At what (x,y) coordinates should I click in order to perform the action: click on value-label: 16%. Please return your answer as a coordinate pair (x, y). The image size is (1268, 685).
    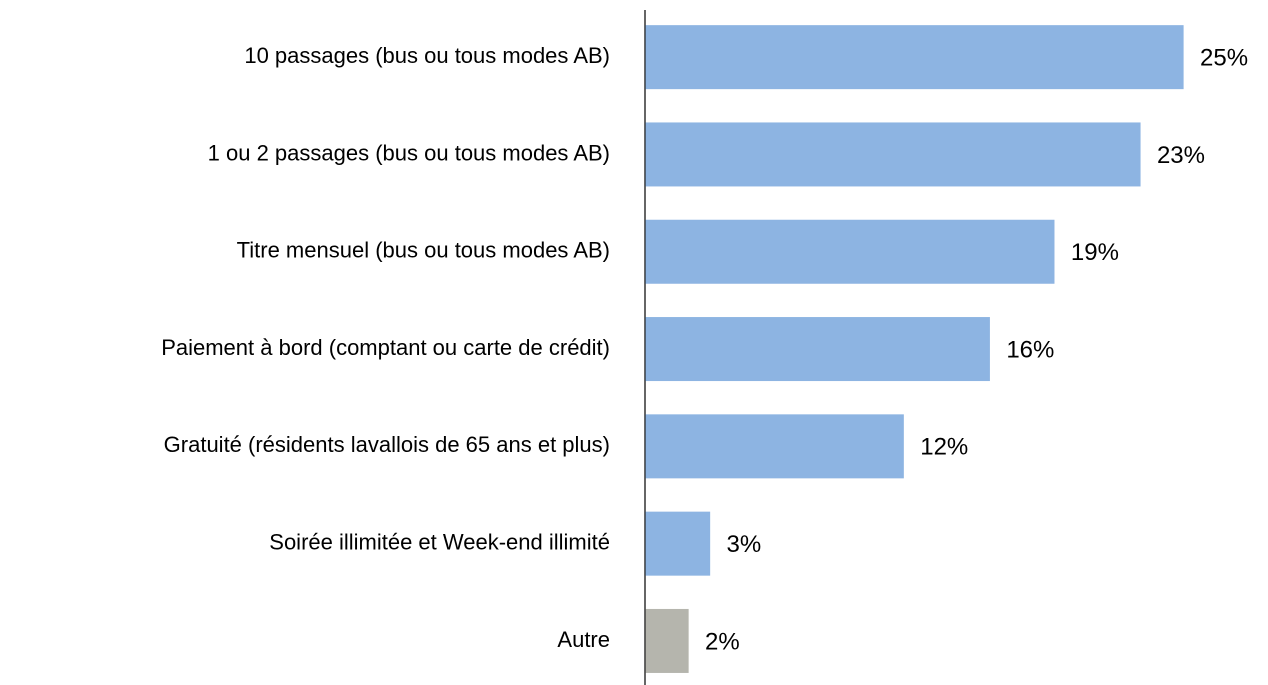
    Looking at the image, I should click on (1030, 349).